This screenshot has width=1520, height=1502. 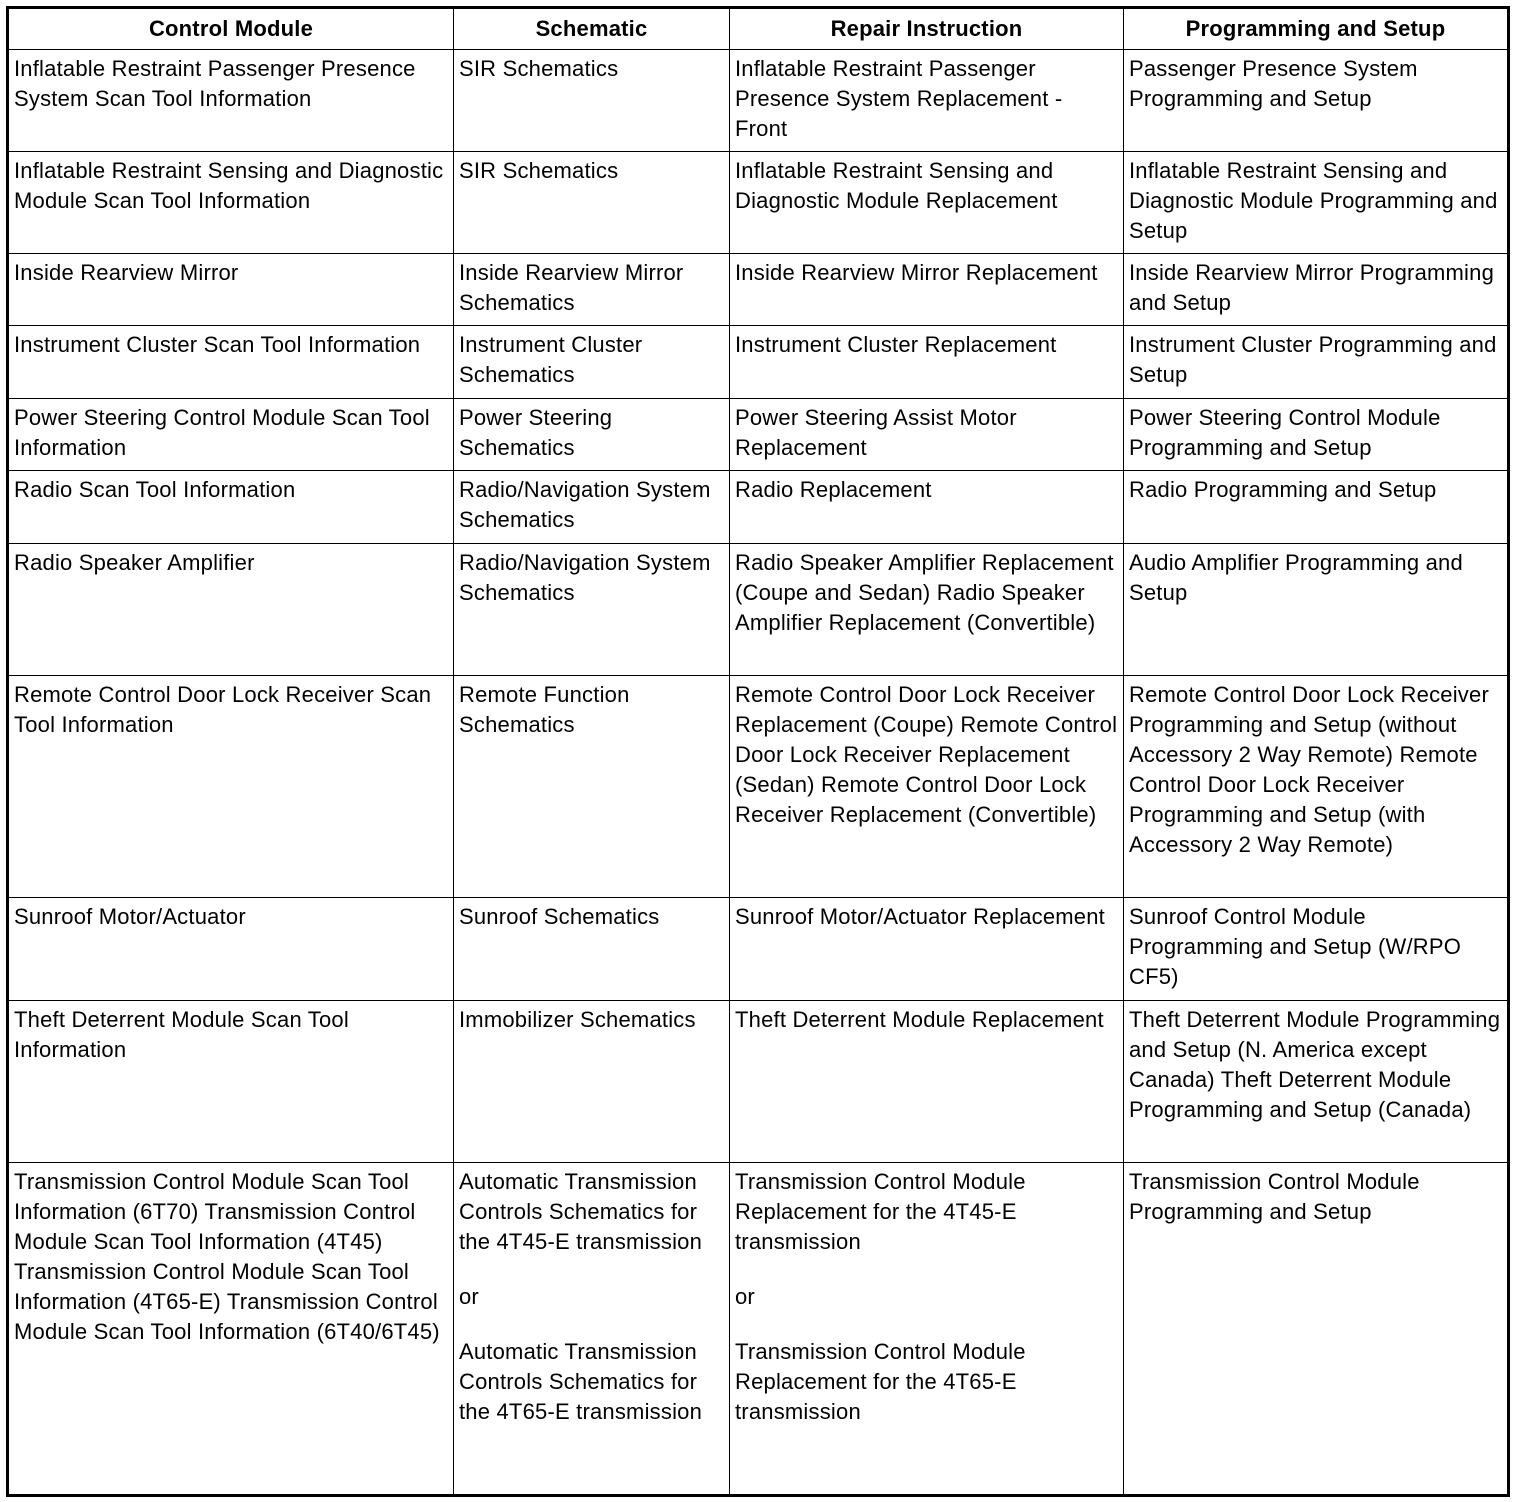 I want to click on header-cell: Programming and Setup, so click(x=1316, y=28).